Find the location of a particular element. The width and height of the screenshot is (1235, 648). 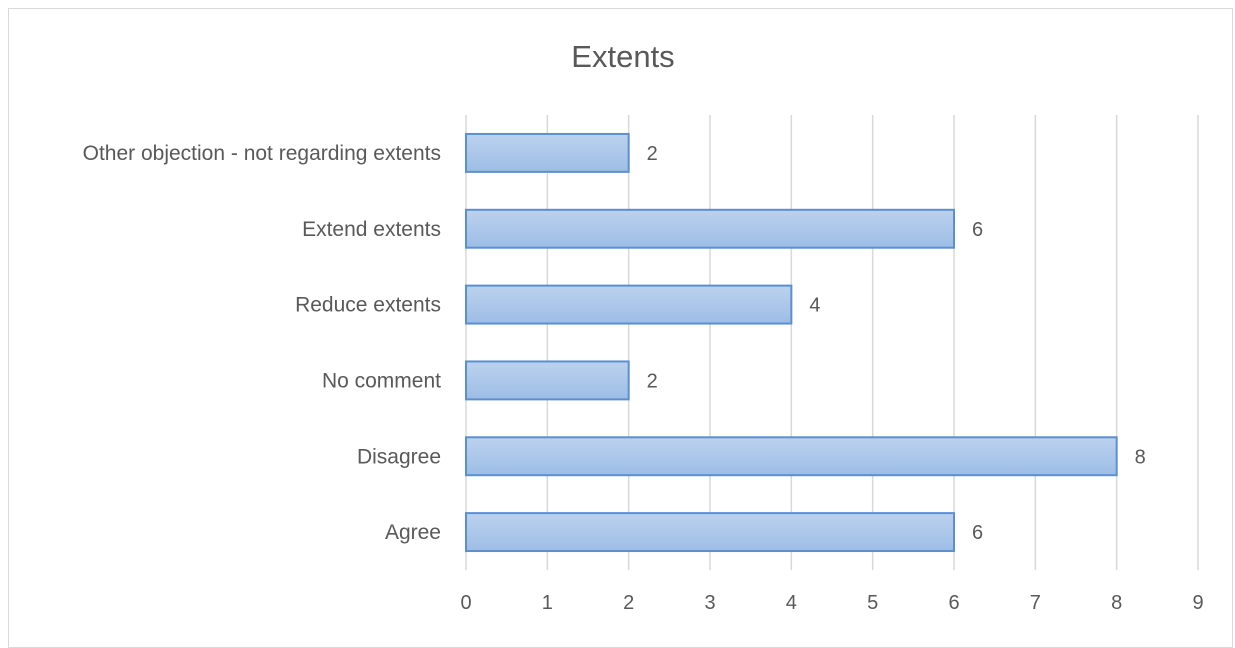

x-tick-label: 0 is located at coordinates (465, 603).